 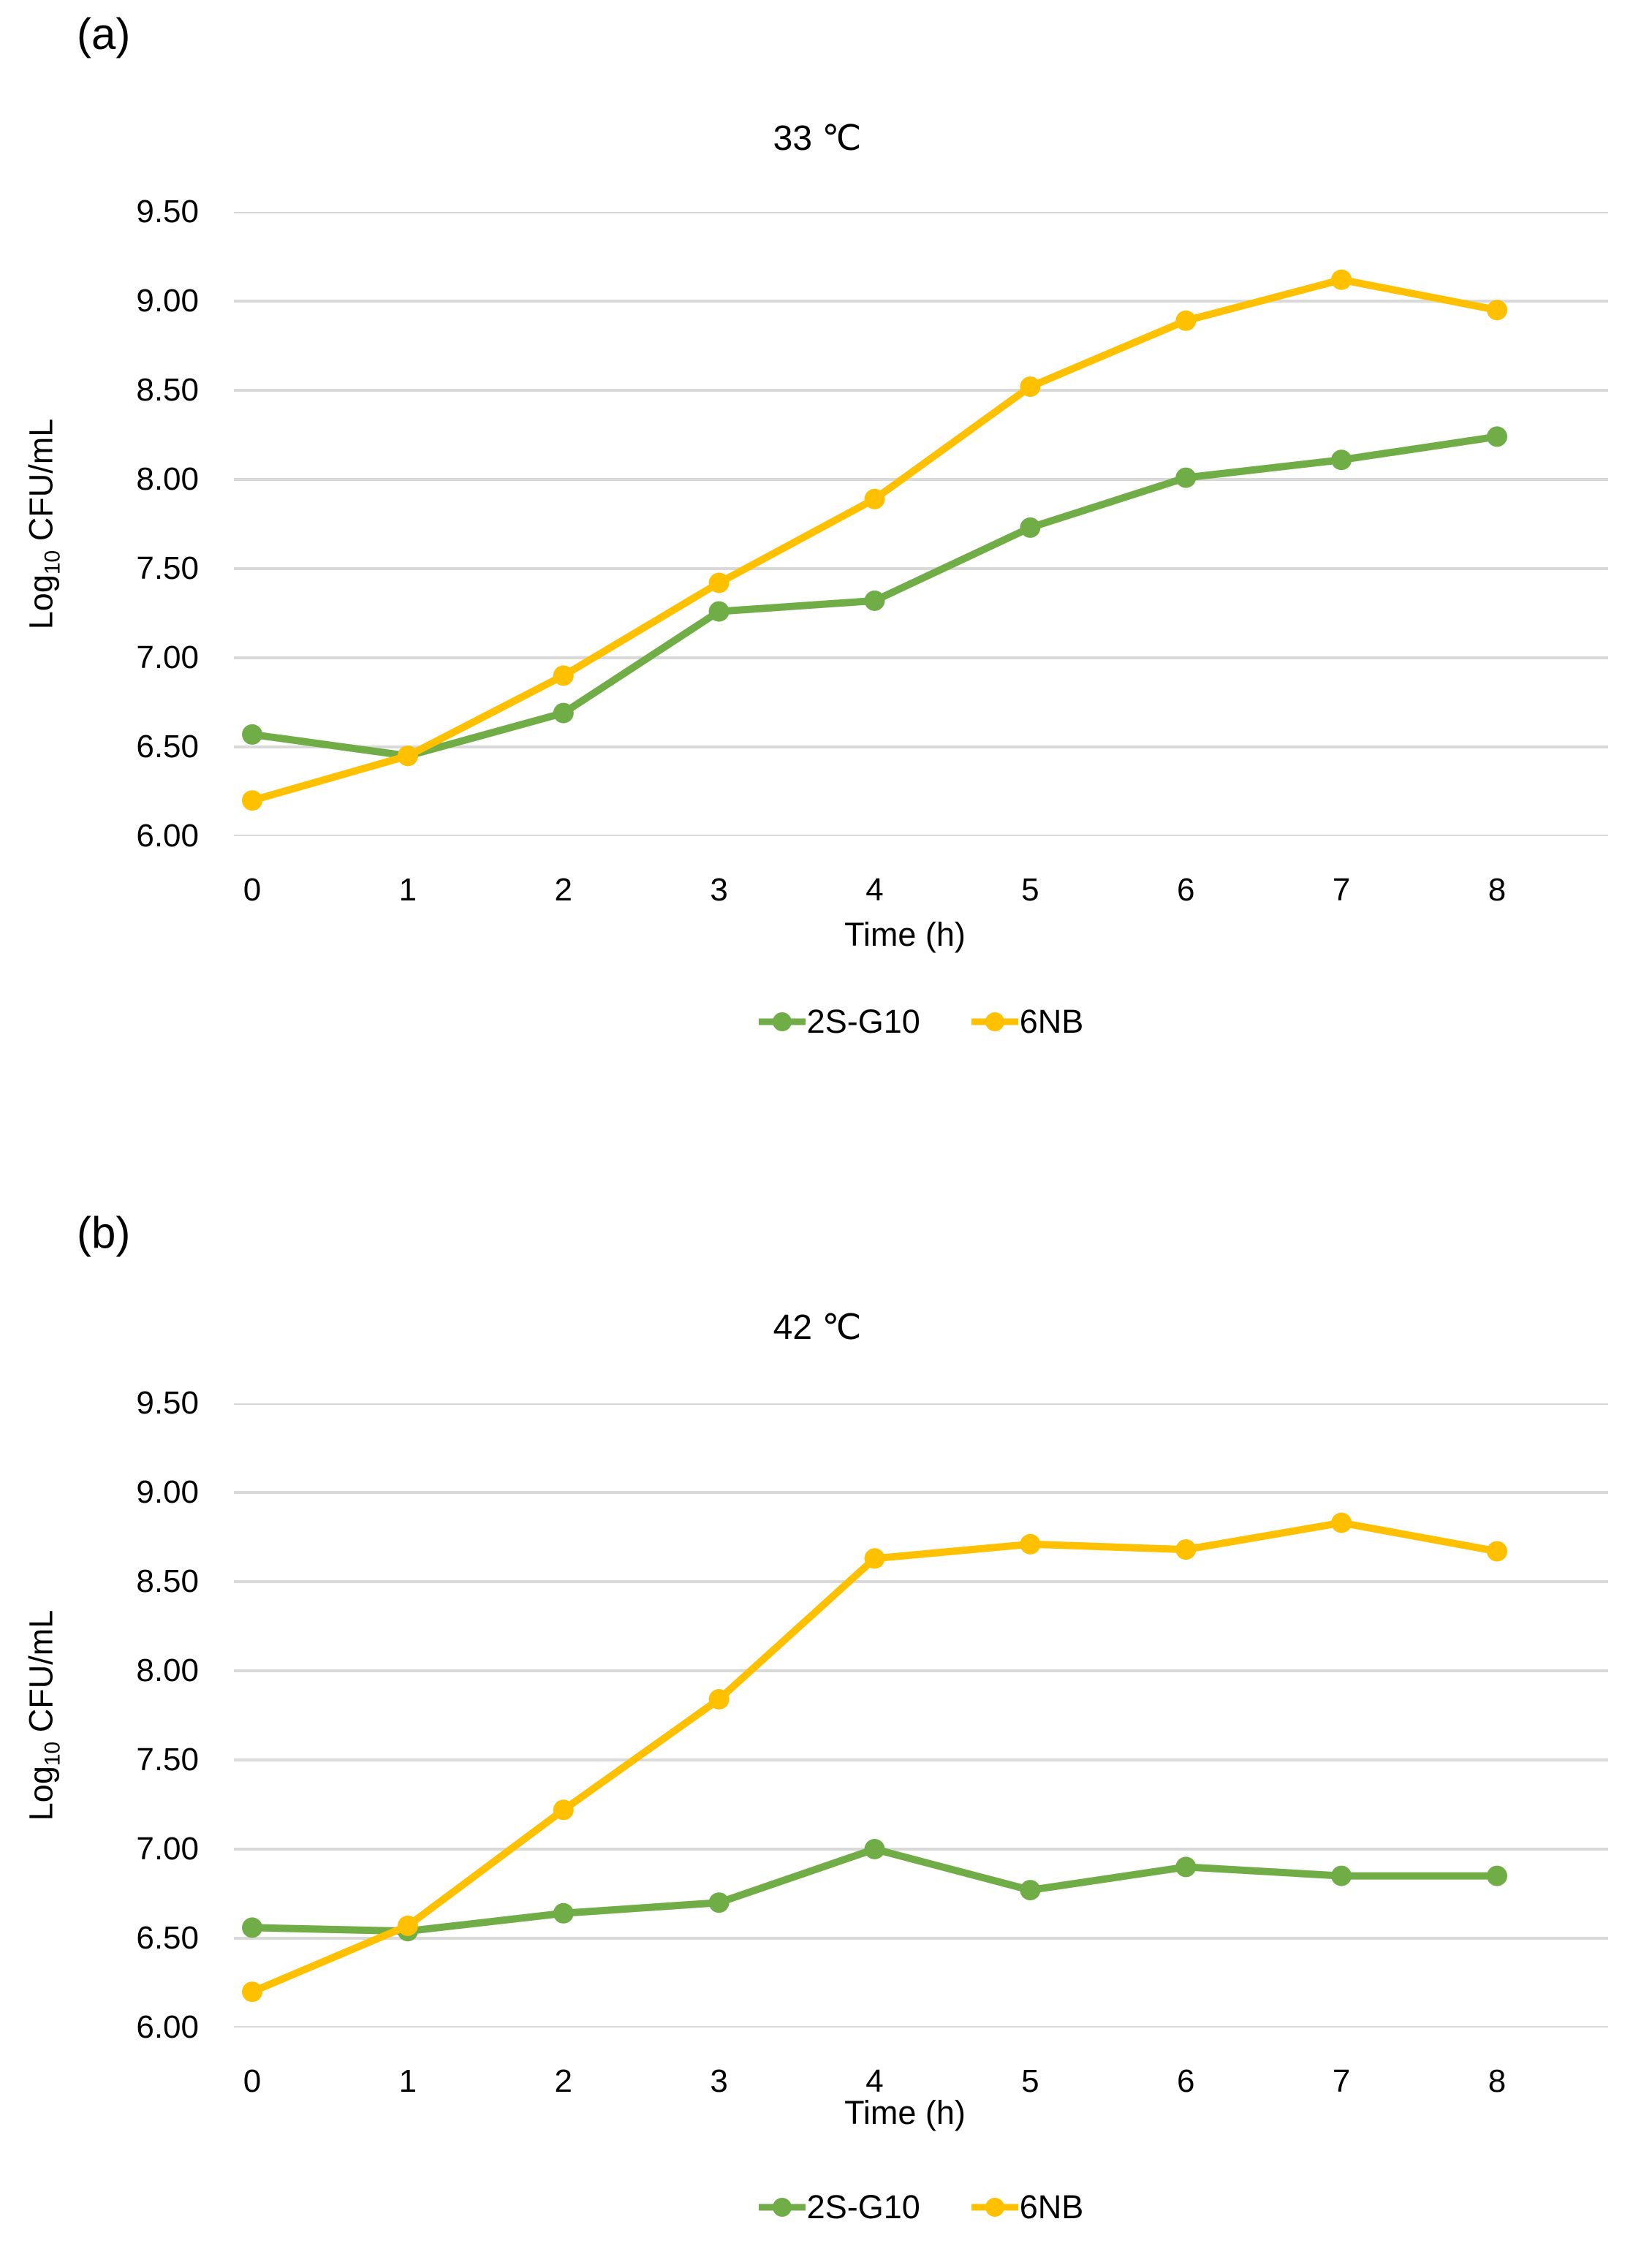 What do you see at coordinates (817, 139) in the screenshot?
I see `chart-title-33c: 33 ℃` at bounding box center [817, 139].